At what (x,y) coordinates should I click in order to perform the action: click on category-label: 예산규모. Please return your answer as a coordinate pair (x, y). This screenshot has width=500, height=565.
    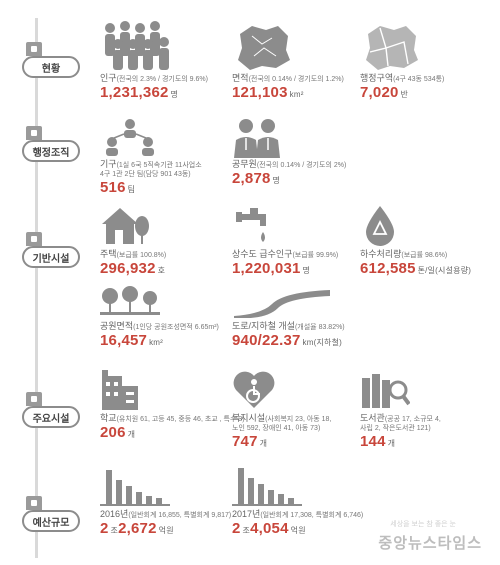
    Looking at the image, I should click on (51, 521).